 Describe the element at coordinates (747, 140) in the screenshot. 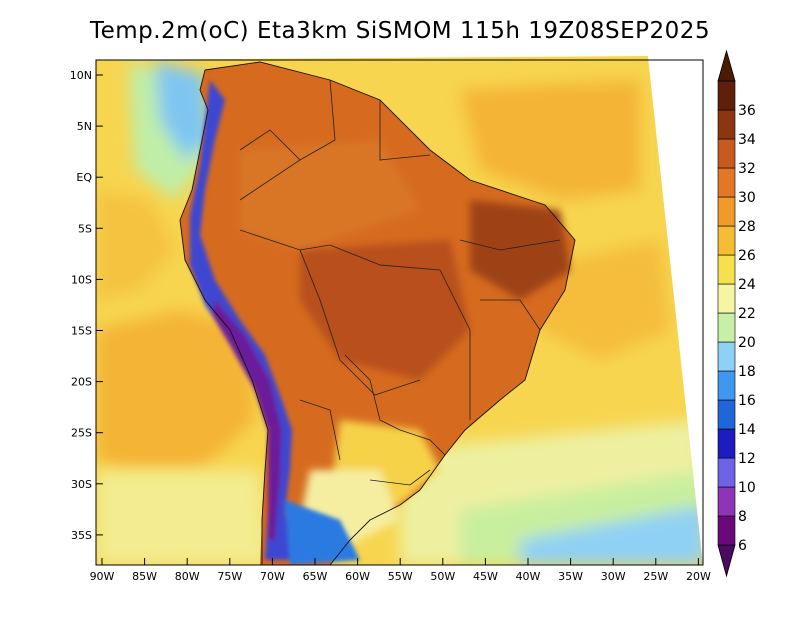

I see `colorbar-label: 34` at that location.